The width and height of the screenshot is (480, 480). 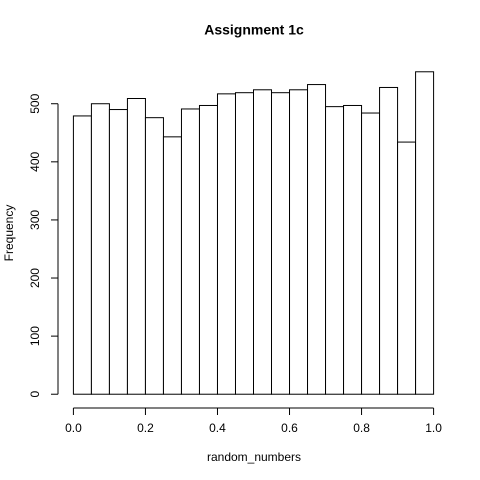 What do you see at coordinates (35, 161) in the screenshot?
I see `y-tick-label: 400` at bounding box center [35, 161].